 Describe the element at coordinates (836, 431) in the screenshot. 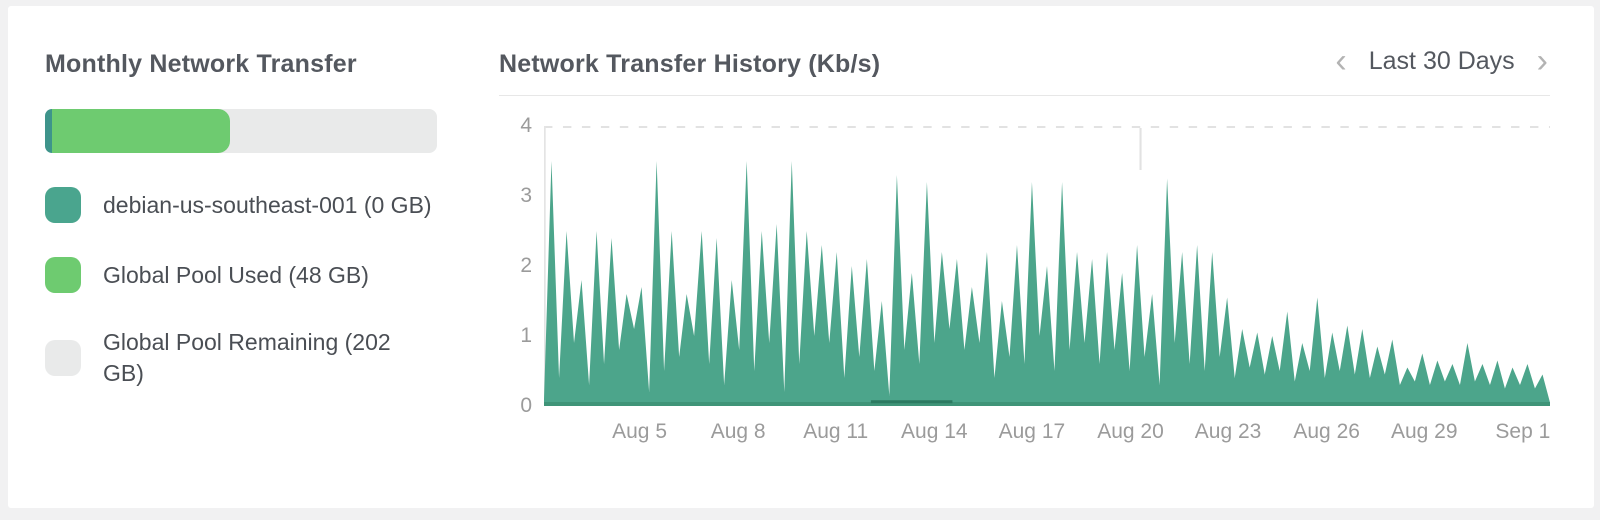

I see `x-tick-label: Aug 11` at that location.